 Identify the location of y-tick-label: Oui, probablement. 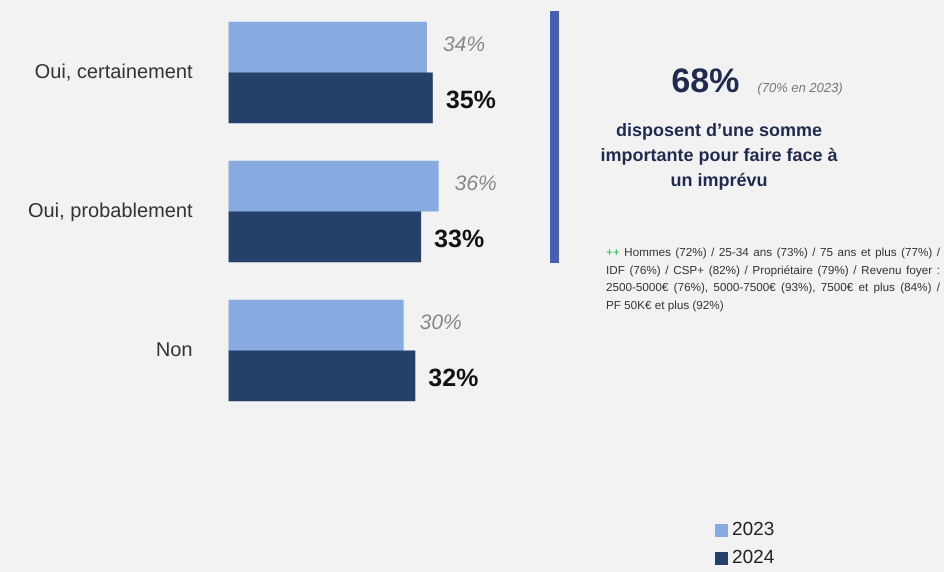
(110, 211).